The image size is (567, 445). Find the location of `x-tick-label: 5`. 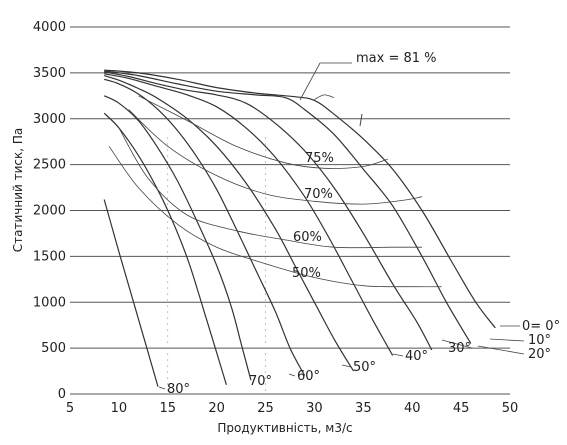

x-tick-label: 5 is located at coordinates (70, 408).